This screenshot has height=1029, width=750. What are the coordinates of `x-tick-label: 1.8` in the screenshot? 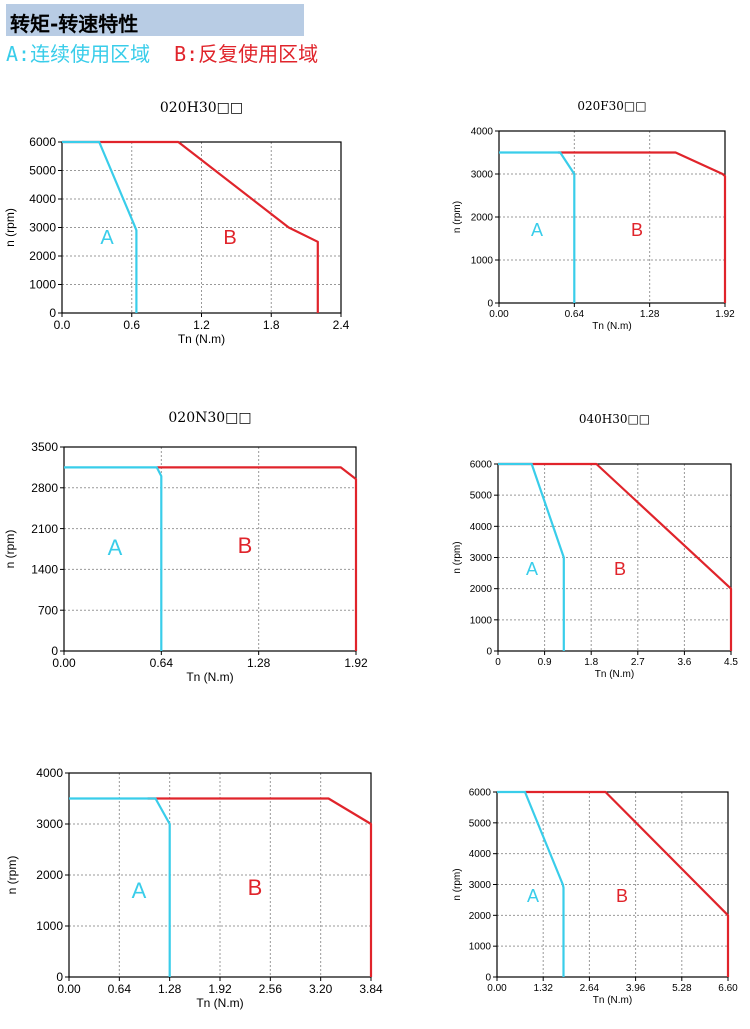 It's located at (271, 325).